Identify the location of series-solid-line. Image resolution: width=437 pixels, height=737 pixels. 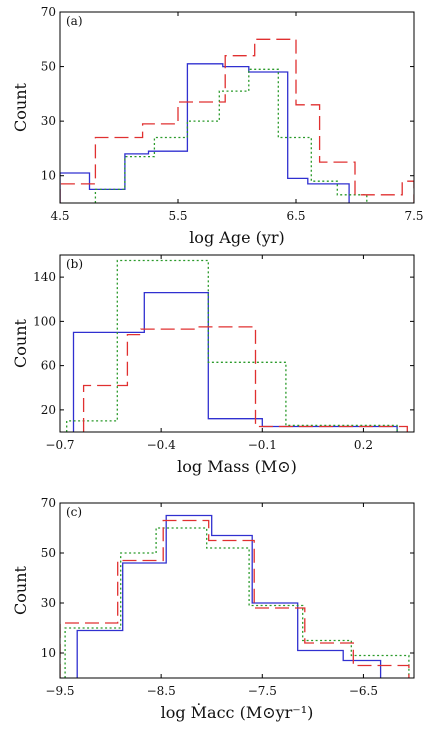
(205, 133).